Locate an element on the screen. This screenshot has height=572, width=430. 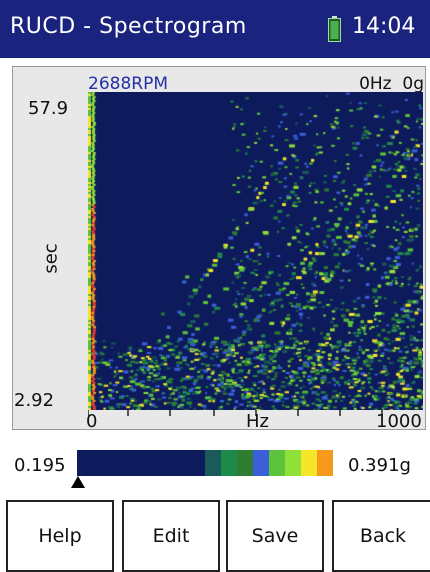
x-axis-label: Hz is located at coordinates (257, 421).